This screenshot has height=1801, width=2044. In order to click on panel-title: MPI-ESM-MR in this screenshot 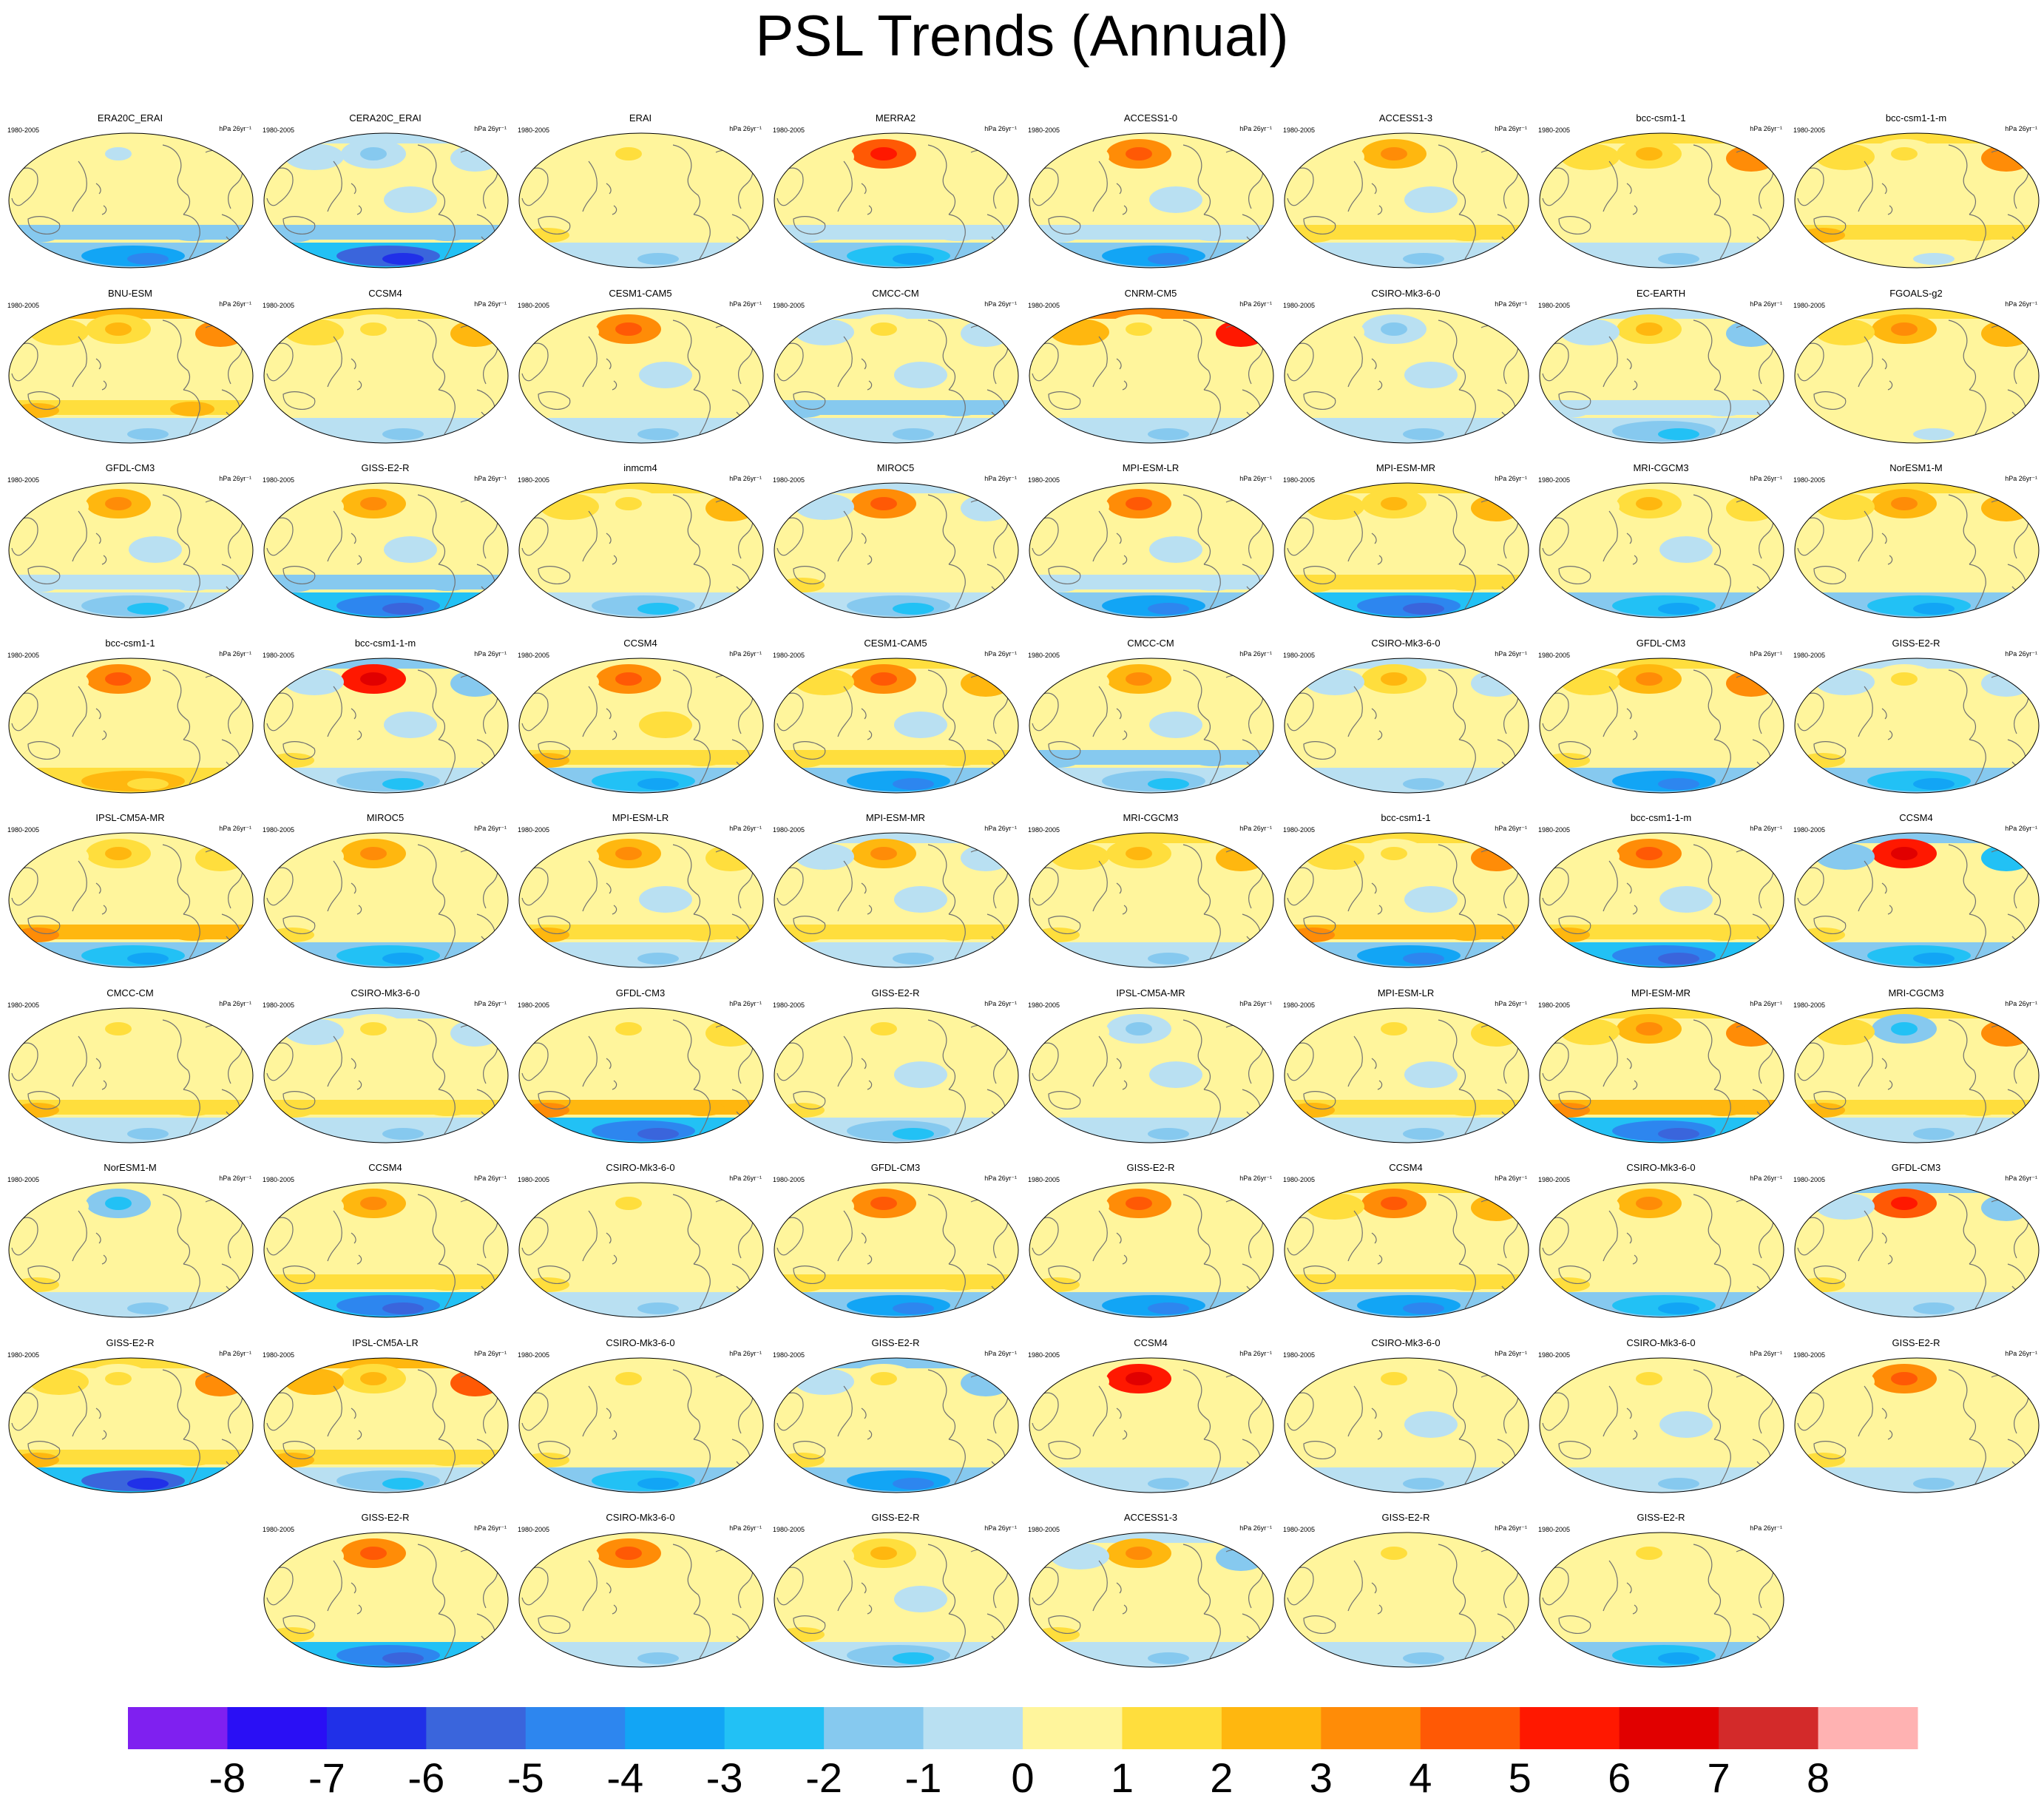, I will do `click(1661, 993)`.